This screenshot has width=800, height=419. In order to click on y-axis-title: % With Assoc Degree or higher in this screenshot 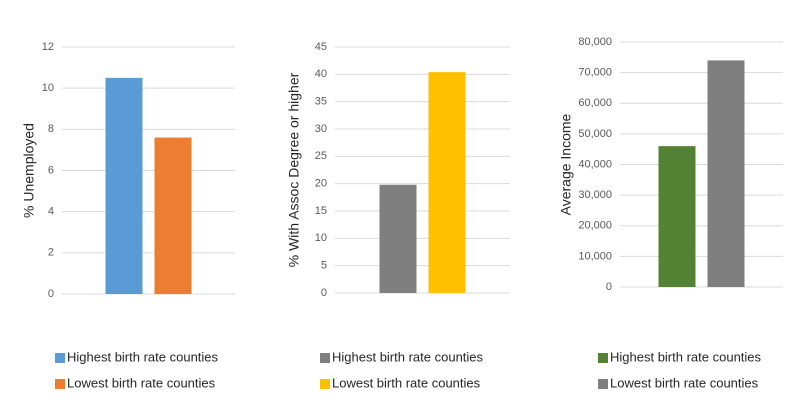, I will do `click(294, 169)`.